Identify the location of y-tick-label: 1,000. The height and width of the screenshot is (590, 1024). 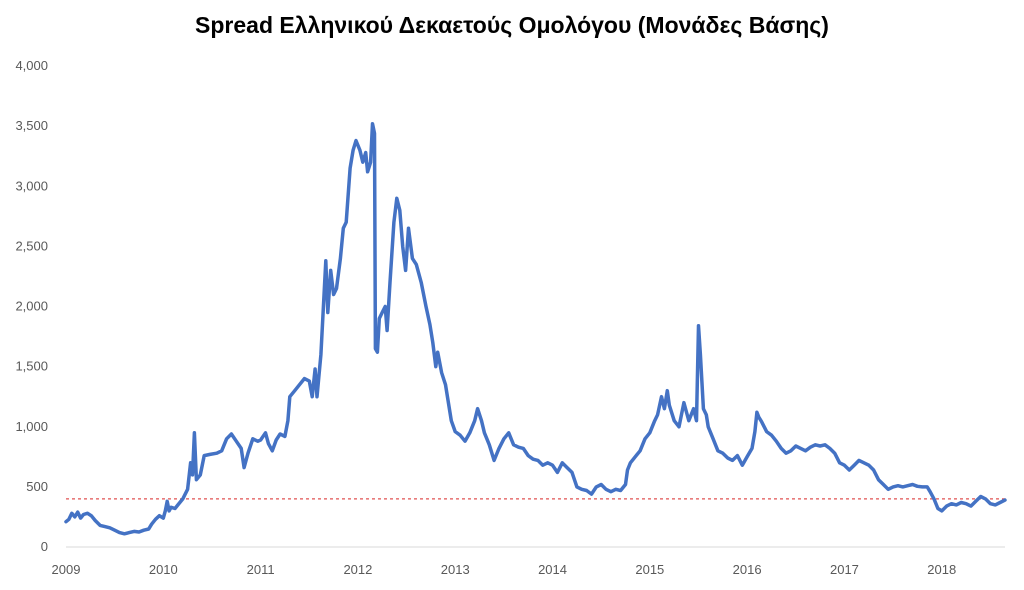
(31, 426).